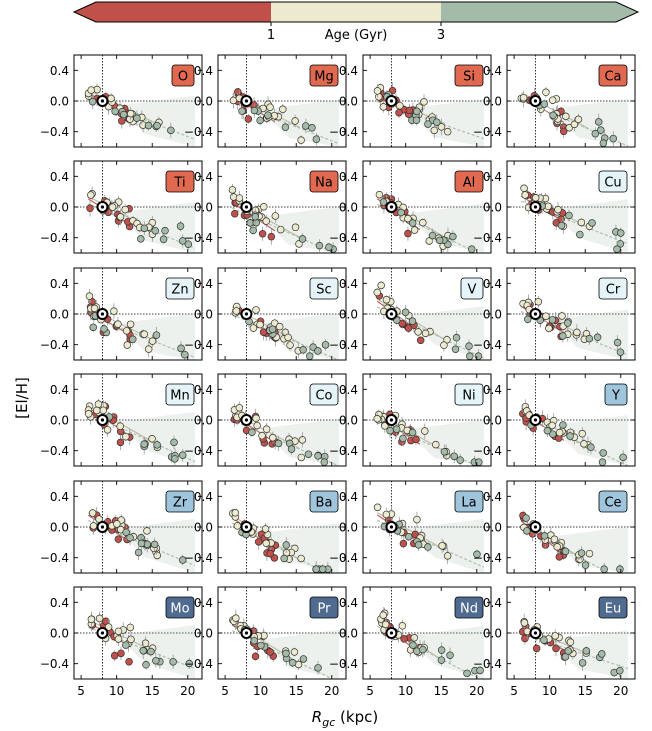  I want to click on panel-zn: 0.4 0.0 −0.4 Zn, so click(121, 314).